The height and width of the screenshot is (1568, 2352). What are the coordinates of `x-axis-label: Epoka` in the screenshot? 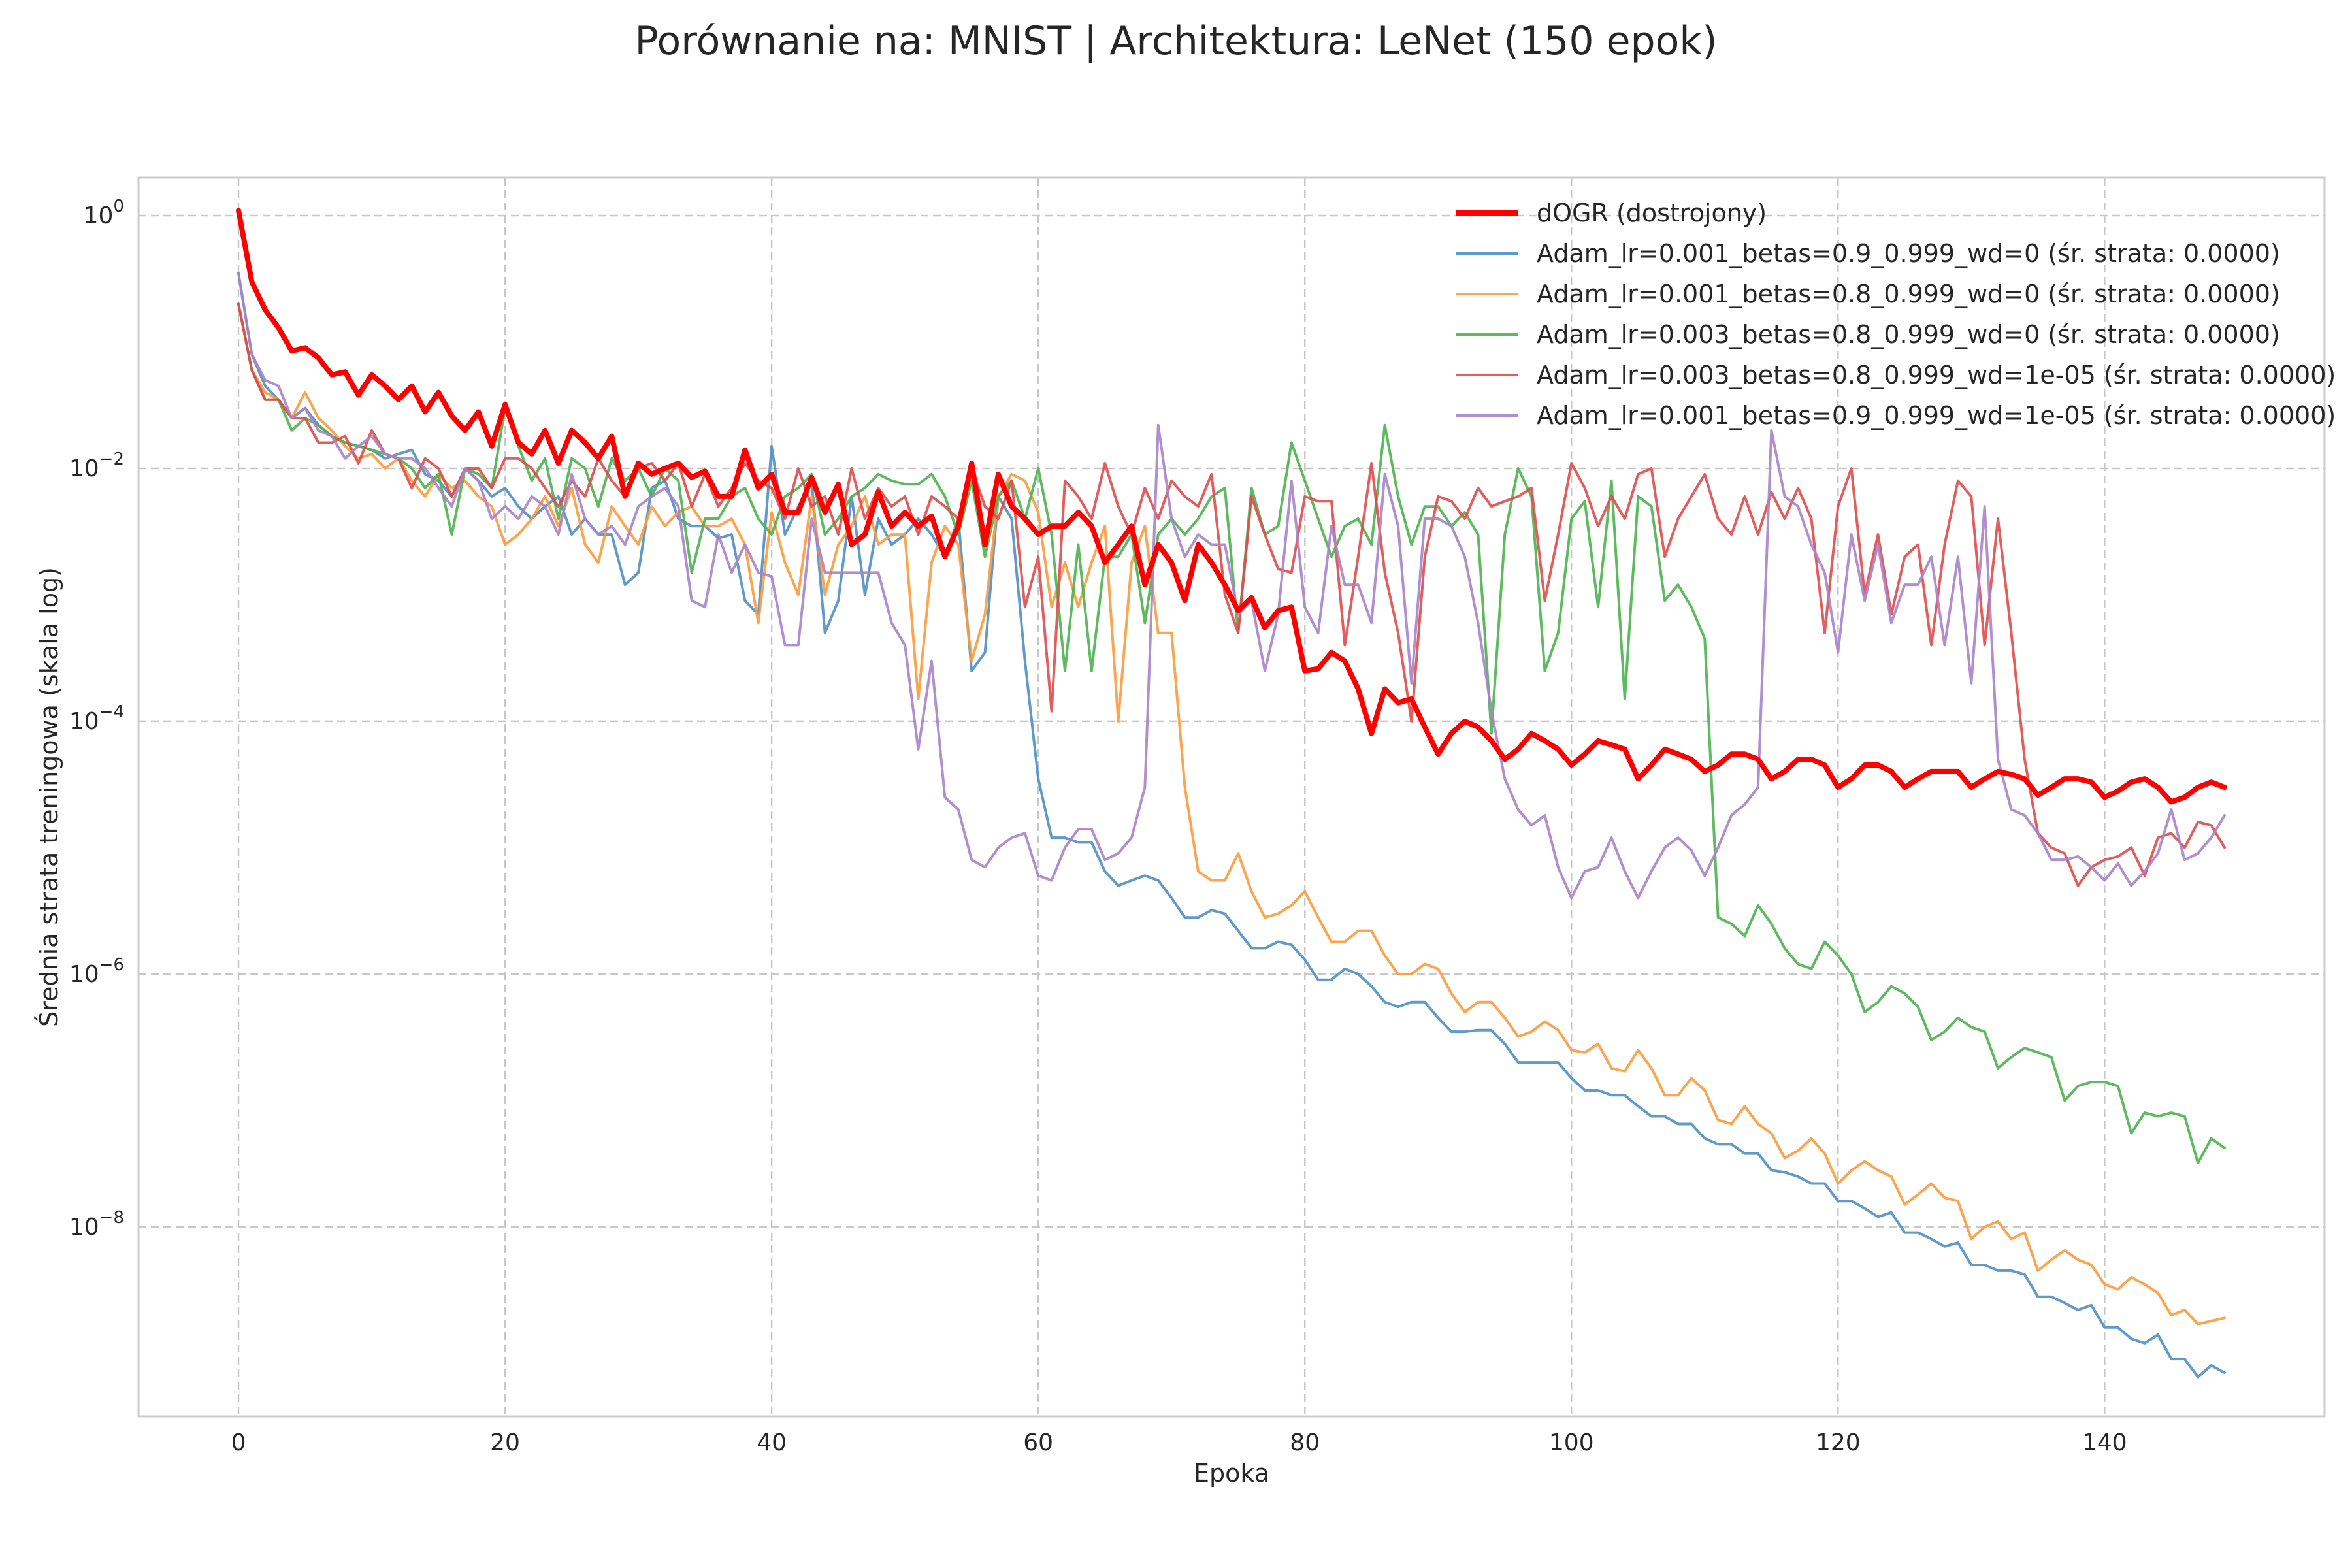 It's located at (1231, 1473).